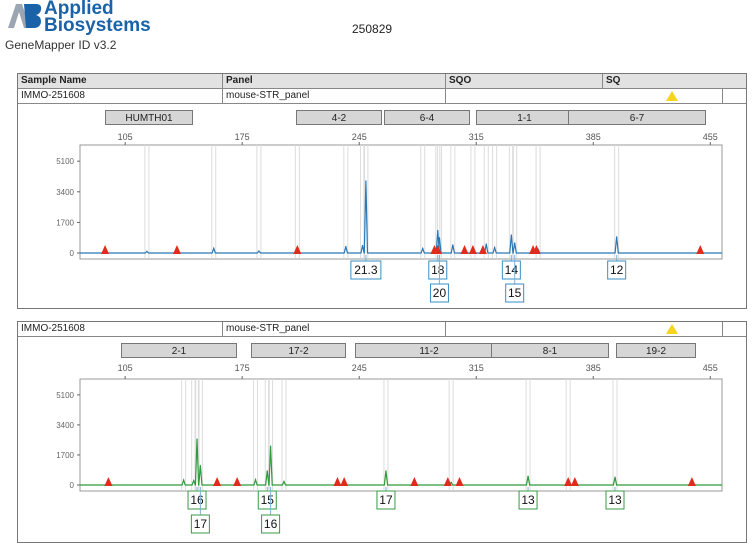 The image size is (752, 546). I want to click on applied-biosystems-logo-icon, so click(25, 16).